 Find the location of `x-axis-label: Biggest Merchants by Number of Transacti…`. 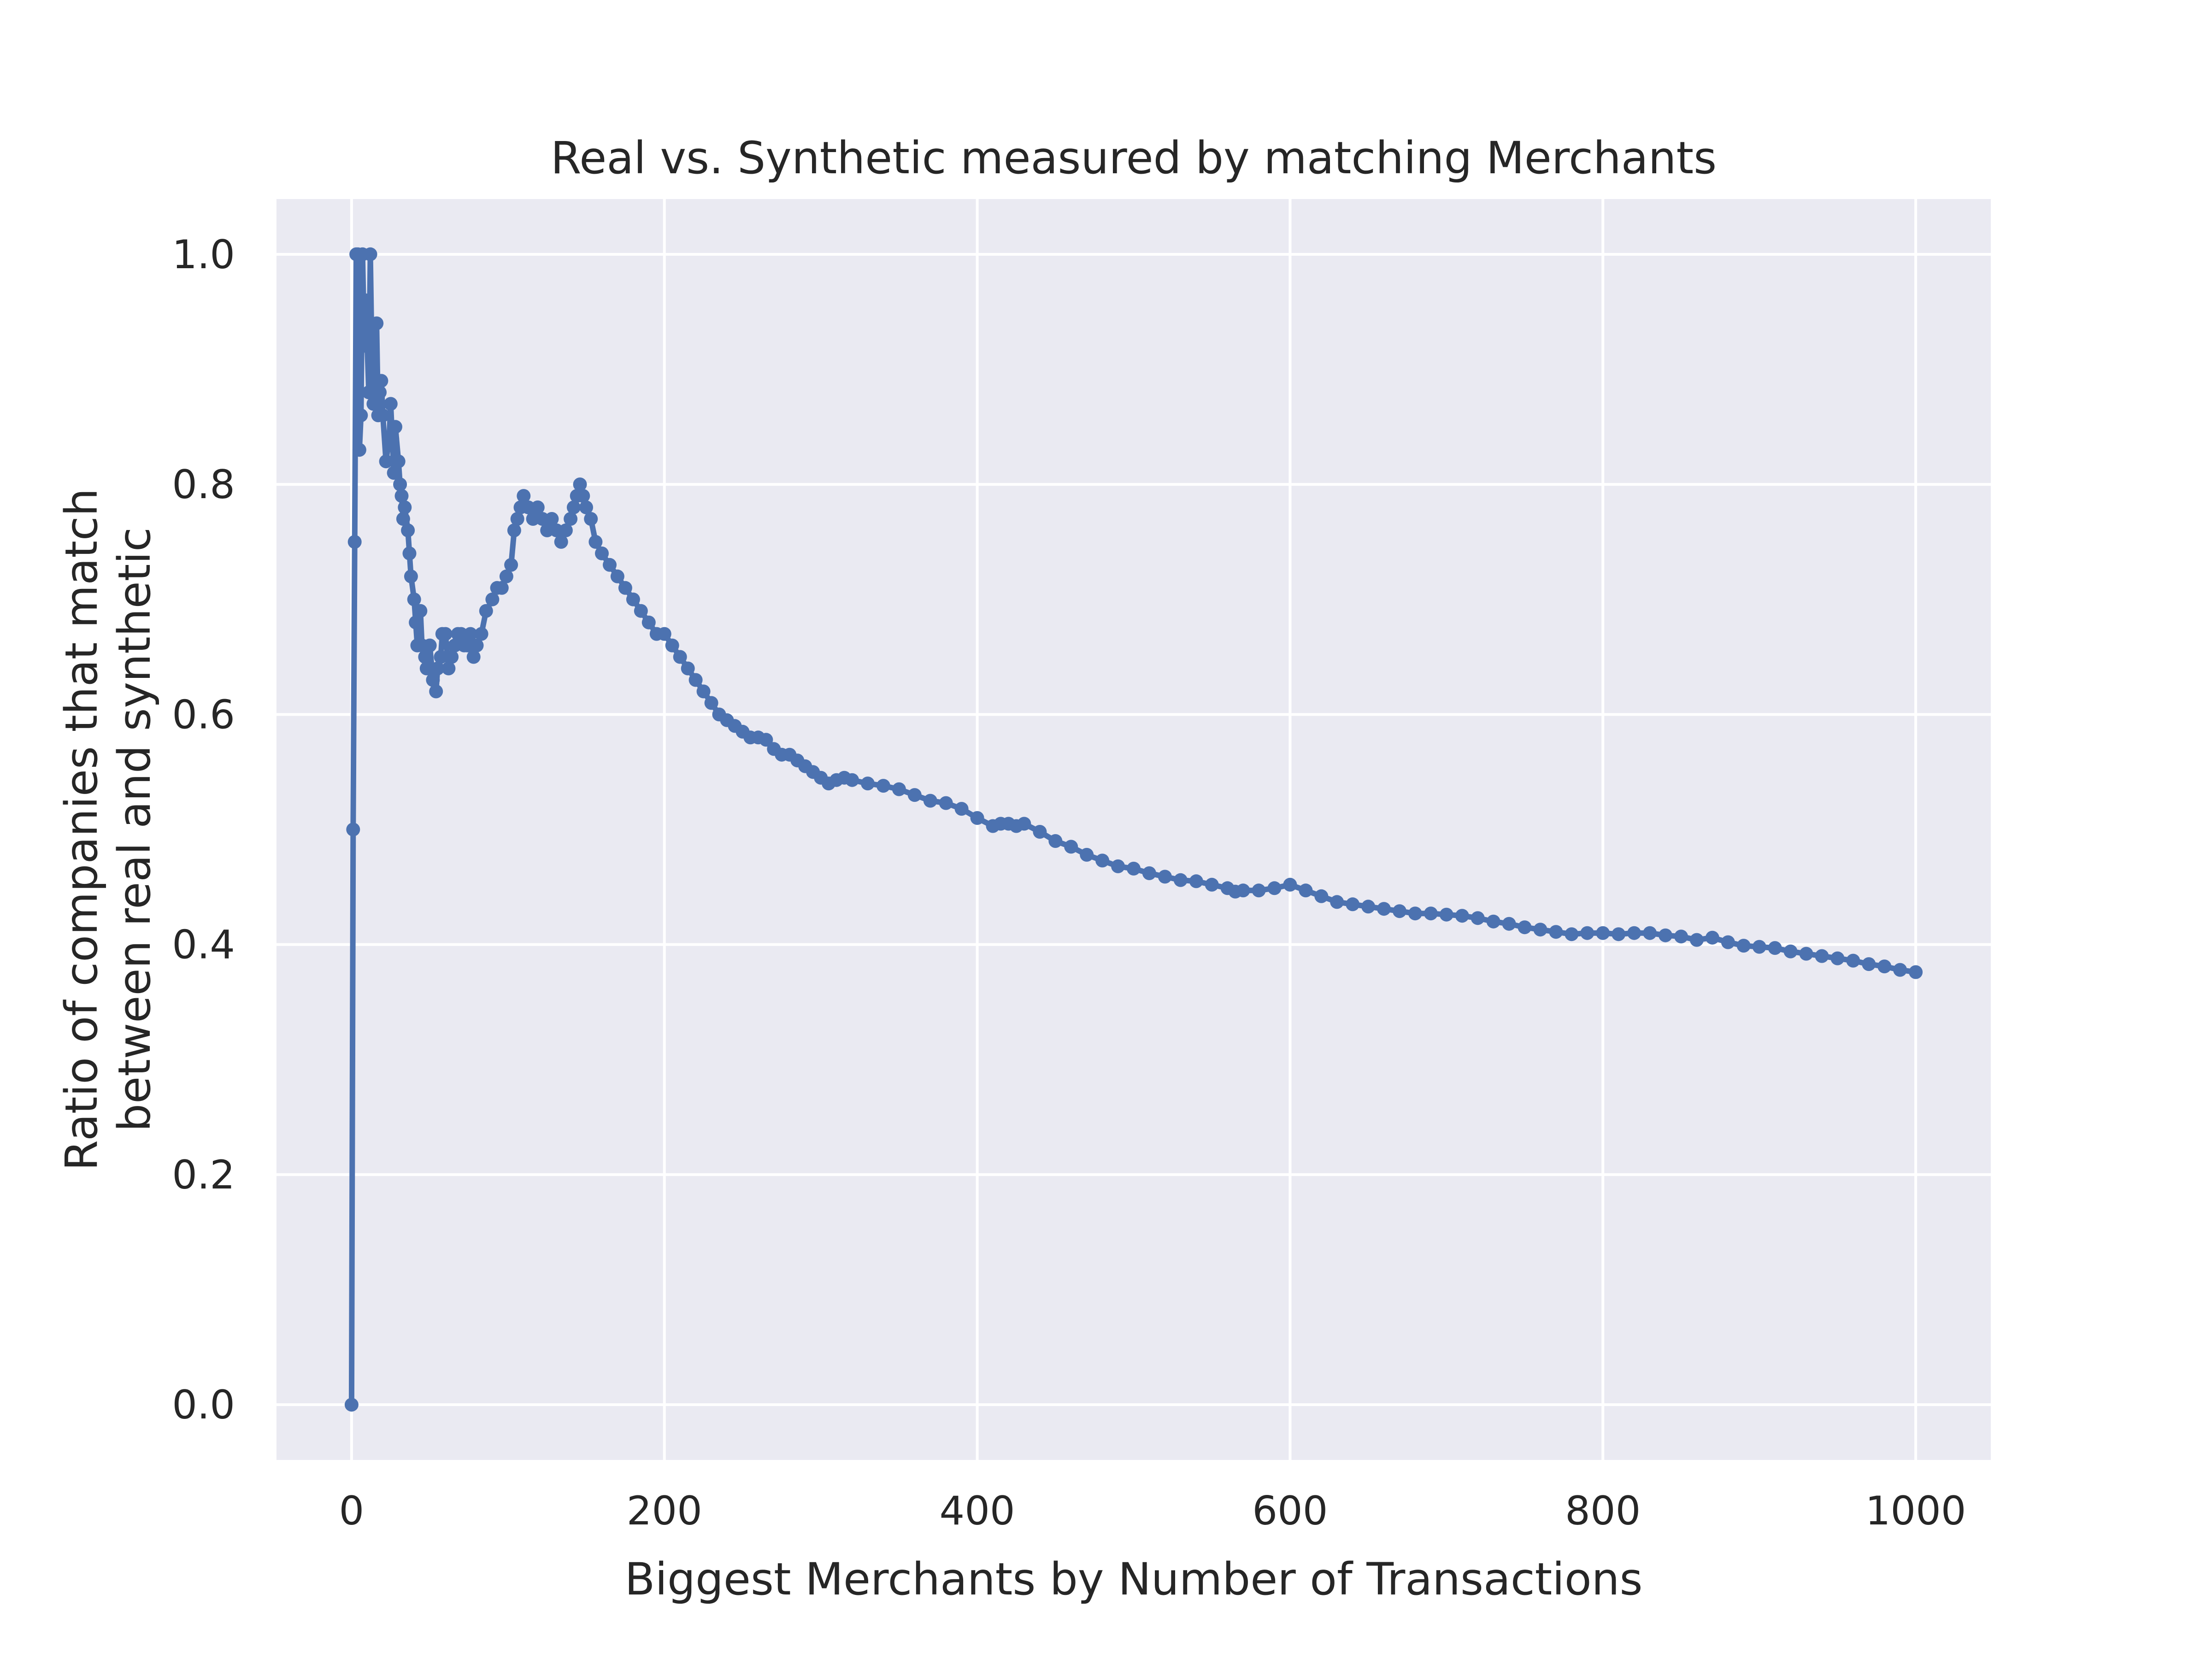

x-axis-label: Biggest Merchants by Number of Transacti… is located at coordinates (1133, 1579).